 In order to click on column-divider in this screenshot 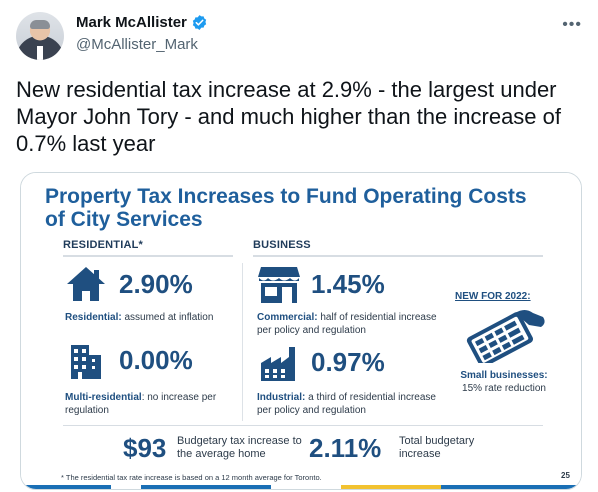, I will do `click(242, 342)`.